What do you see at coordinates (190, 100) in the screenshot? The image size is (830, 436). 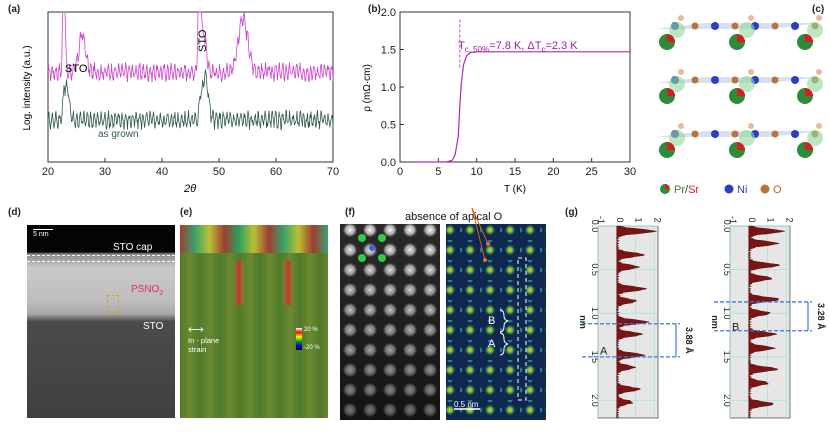 I see `xrd-series-as-grown` at bounding box center [190, 100].